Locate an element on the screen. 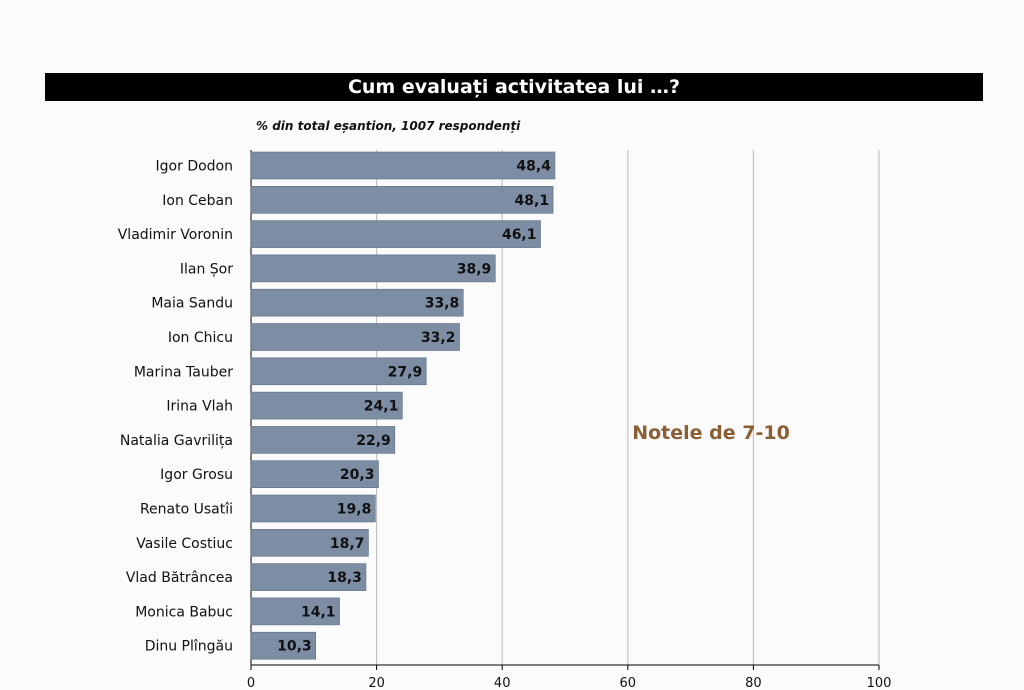 The image size is (1024, 690). category-label: Igor Grosu is located at coordinates (196, 475).